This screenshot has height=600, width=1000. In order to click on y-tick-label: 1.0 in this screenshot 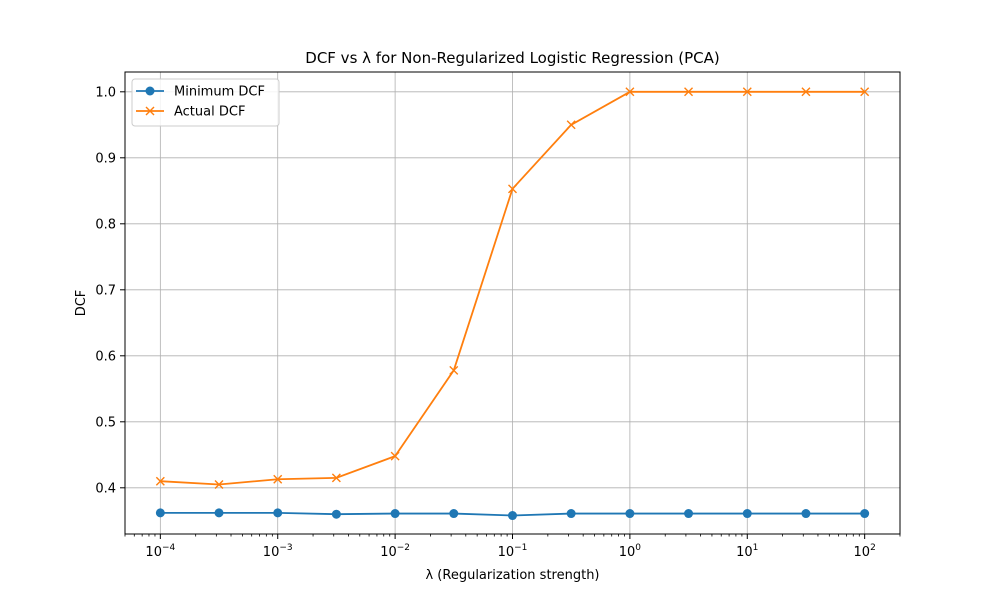, I will do `click(105, 92)`.